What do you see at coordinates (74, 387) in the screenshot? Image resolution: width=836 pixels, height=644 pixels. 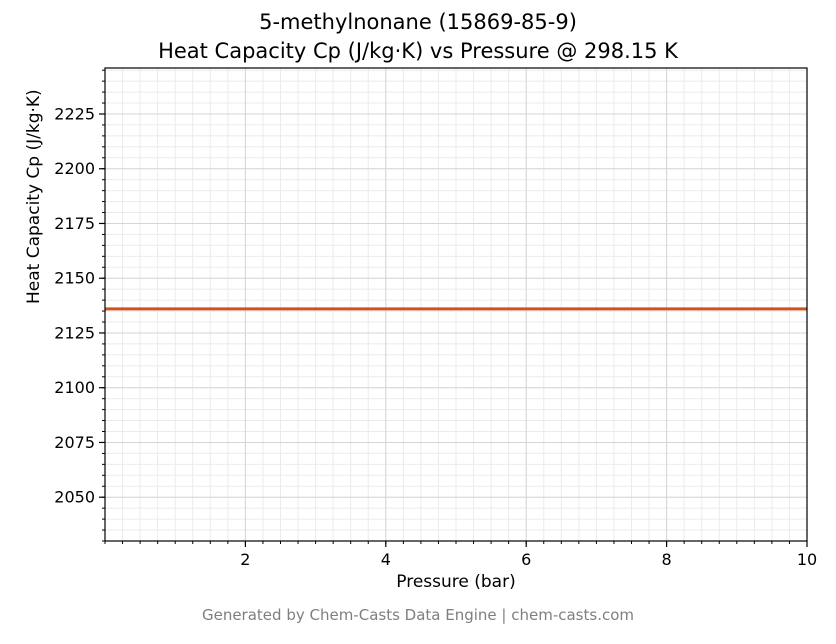 I see `y-tick-label: 2100` at bounding box center [74, 387].